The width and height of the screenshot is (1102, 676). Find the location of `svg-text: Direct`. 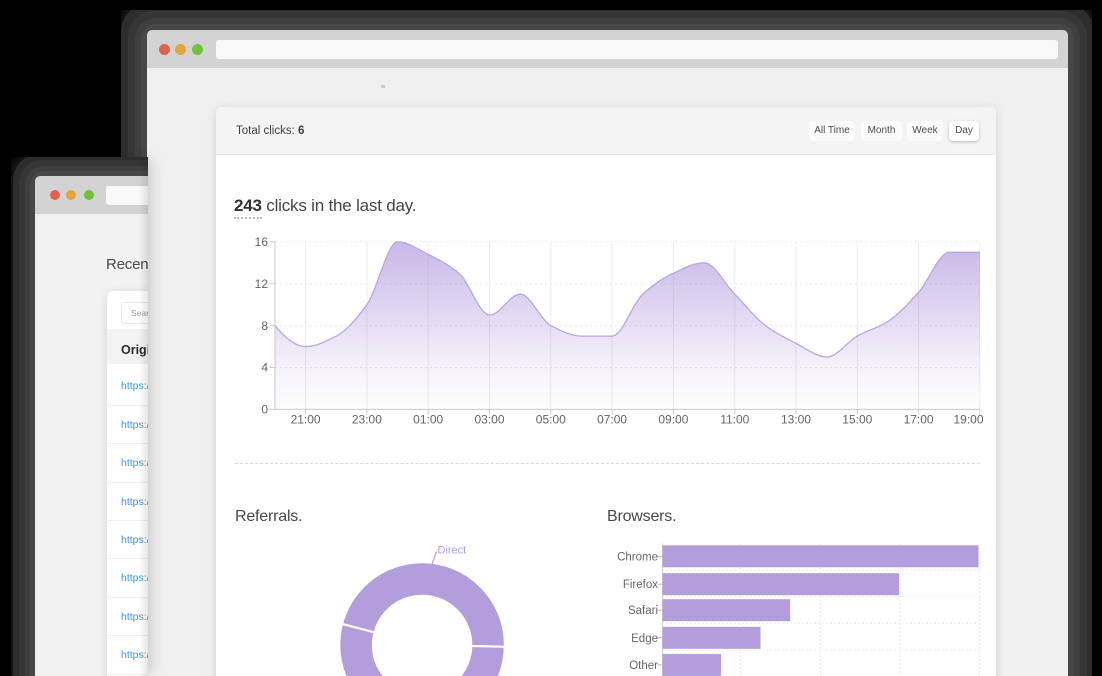

svg-text: Direct is located at coordinates (452, 551).